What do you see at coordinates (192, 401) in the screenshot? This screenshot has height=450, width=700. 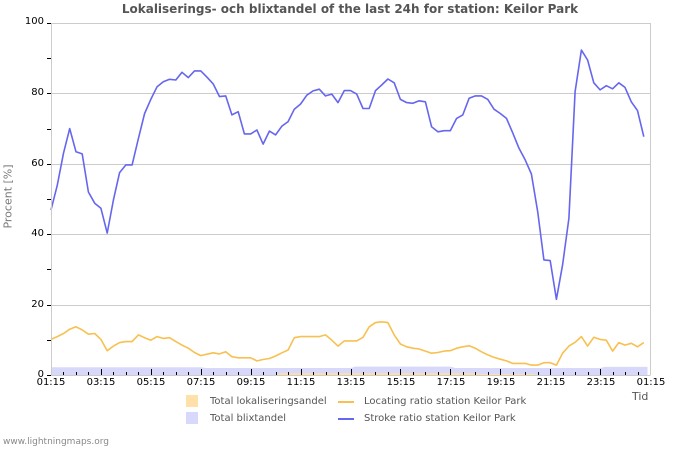 I see `legend-swatch-total-locating` at bounding box center [192, 401].